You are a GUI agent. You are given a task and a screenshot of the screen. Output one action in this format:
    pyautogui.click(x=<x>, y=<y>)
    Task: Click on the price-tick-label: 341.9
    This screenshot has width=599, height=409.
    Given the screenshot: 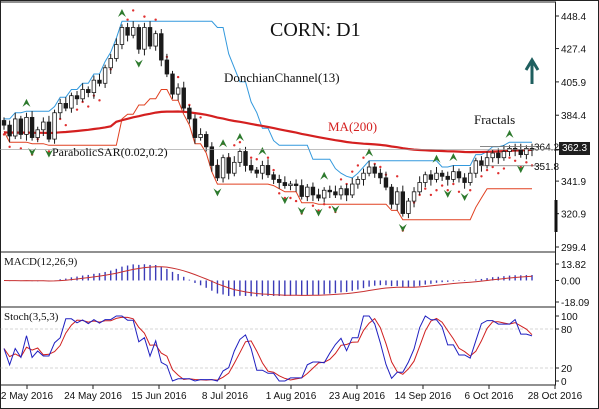 What is the action you would take?
    pyautogui.click(x=573, y=182)
    